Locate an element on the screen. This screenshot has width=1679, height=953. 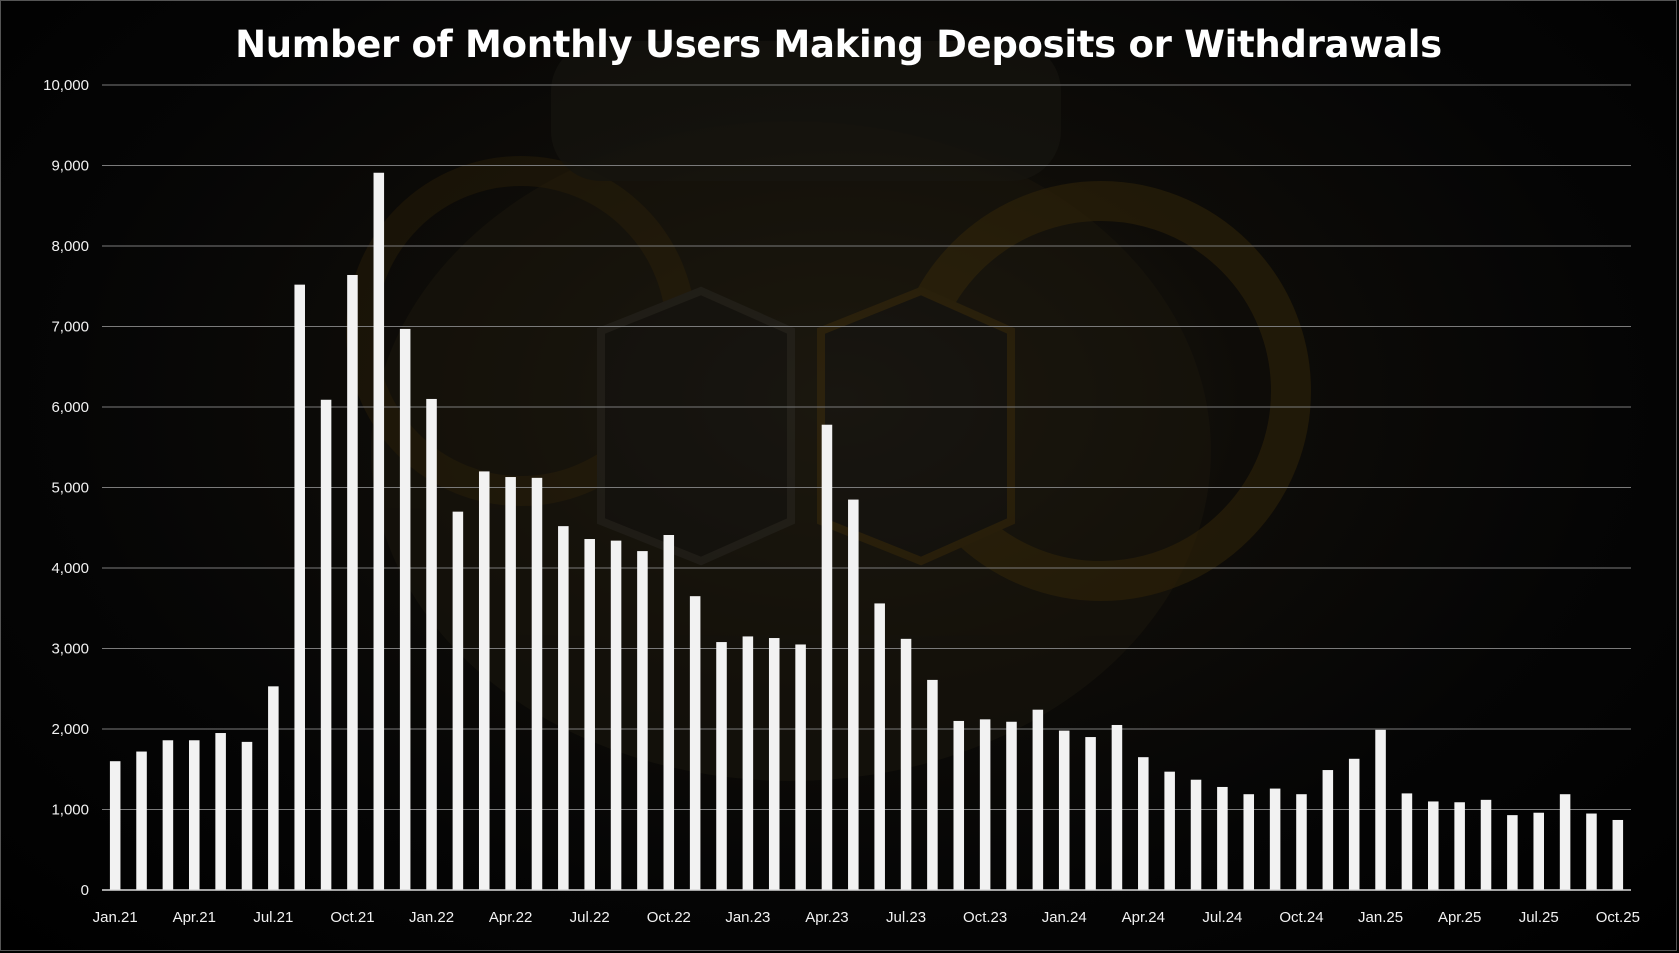
x-tick-label: Oct.23 is located at coordinates (985, 917).